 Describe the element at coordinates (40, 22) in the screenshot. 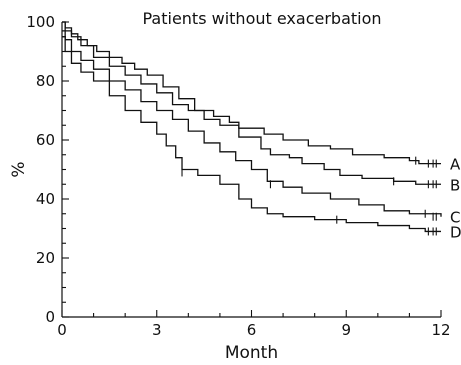

I see `y-tick-label: 100` at that location.